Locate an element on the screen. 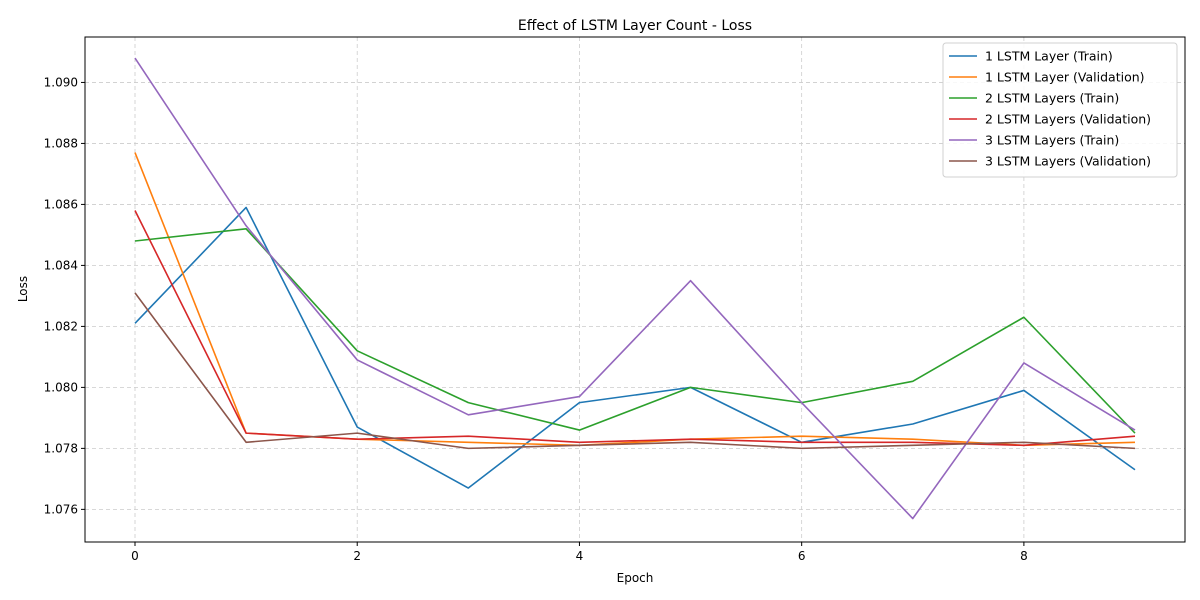  x-tick-label: 8 is located at coordinates (1024, 556).